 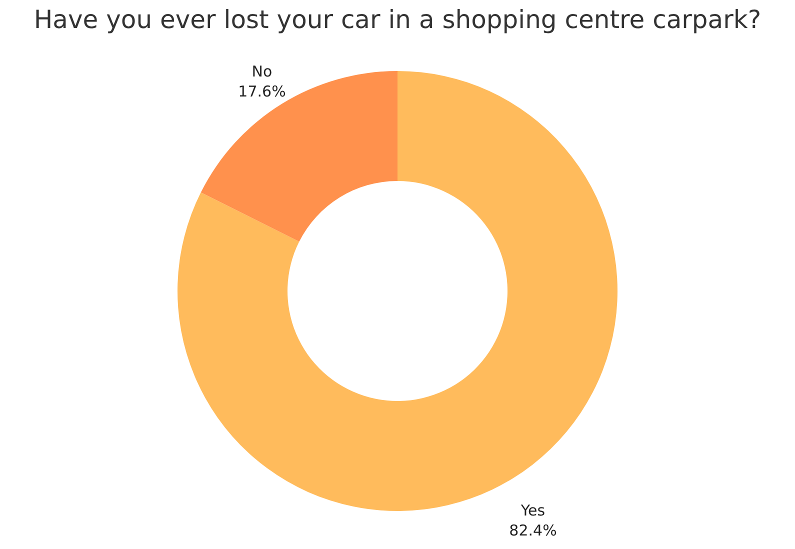 What do you see at coordinates (398, 19) in the screenshot?
I see `chart-title: Have you ever lost your car in a shopping centre carpark?` at bounding box center [398, 19].